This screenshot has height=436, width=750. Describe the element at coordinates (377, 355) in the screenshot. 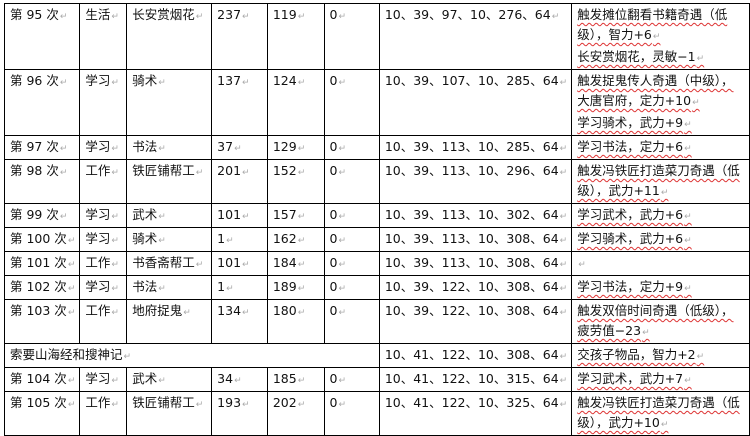

I see `table-row: 索要山海经和搜神记 10、41、122、10、308、64 交孩子物品，智力+2` at that location.